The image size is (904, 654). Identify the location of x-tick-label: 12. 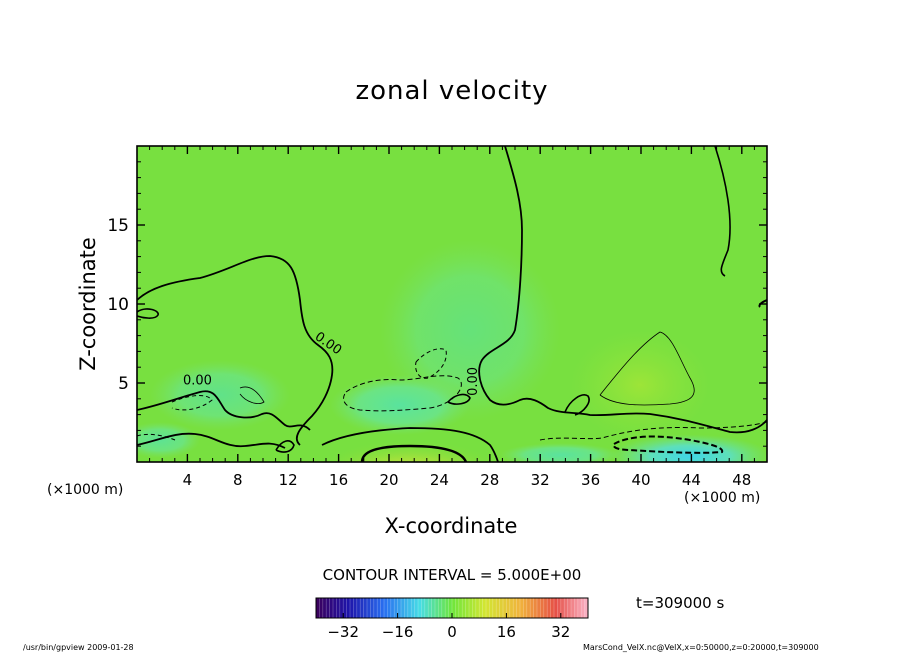
(288, 480).